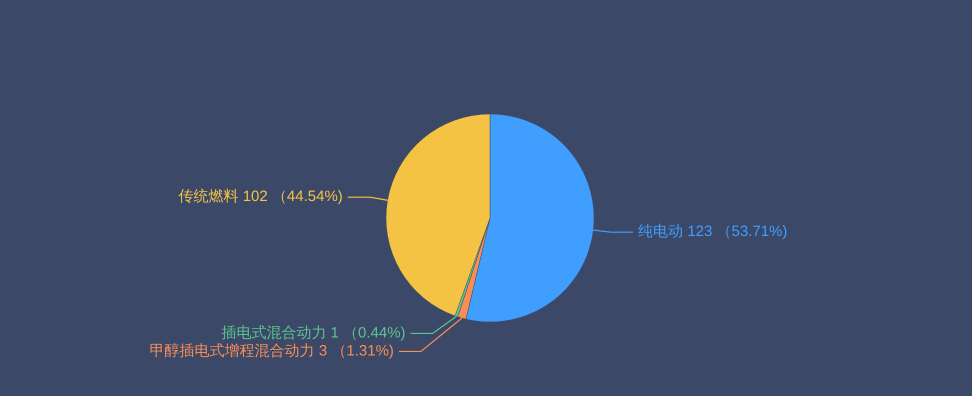 The width and height of the screenshot is (972, 396). I want to click on slice-label: 传统燃料 102 （44.54%), so click(260, 197).